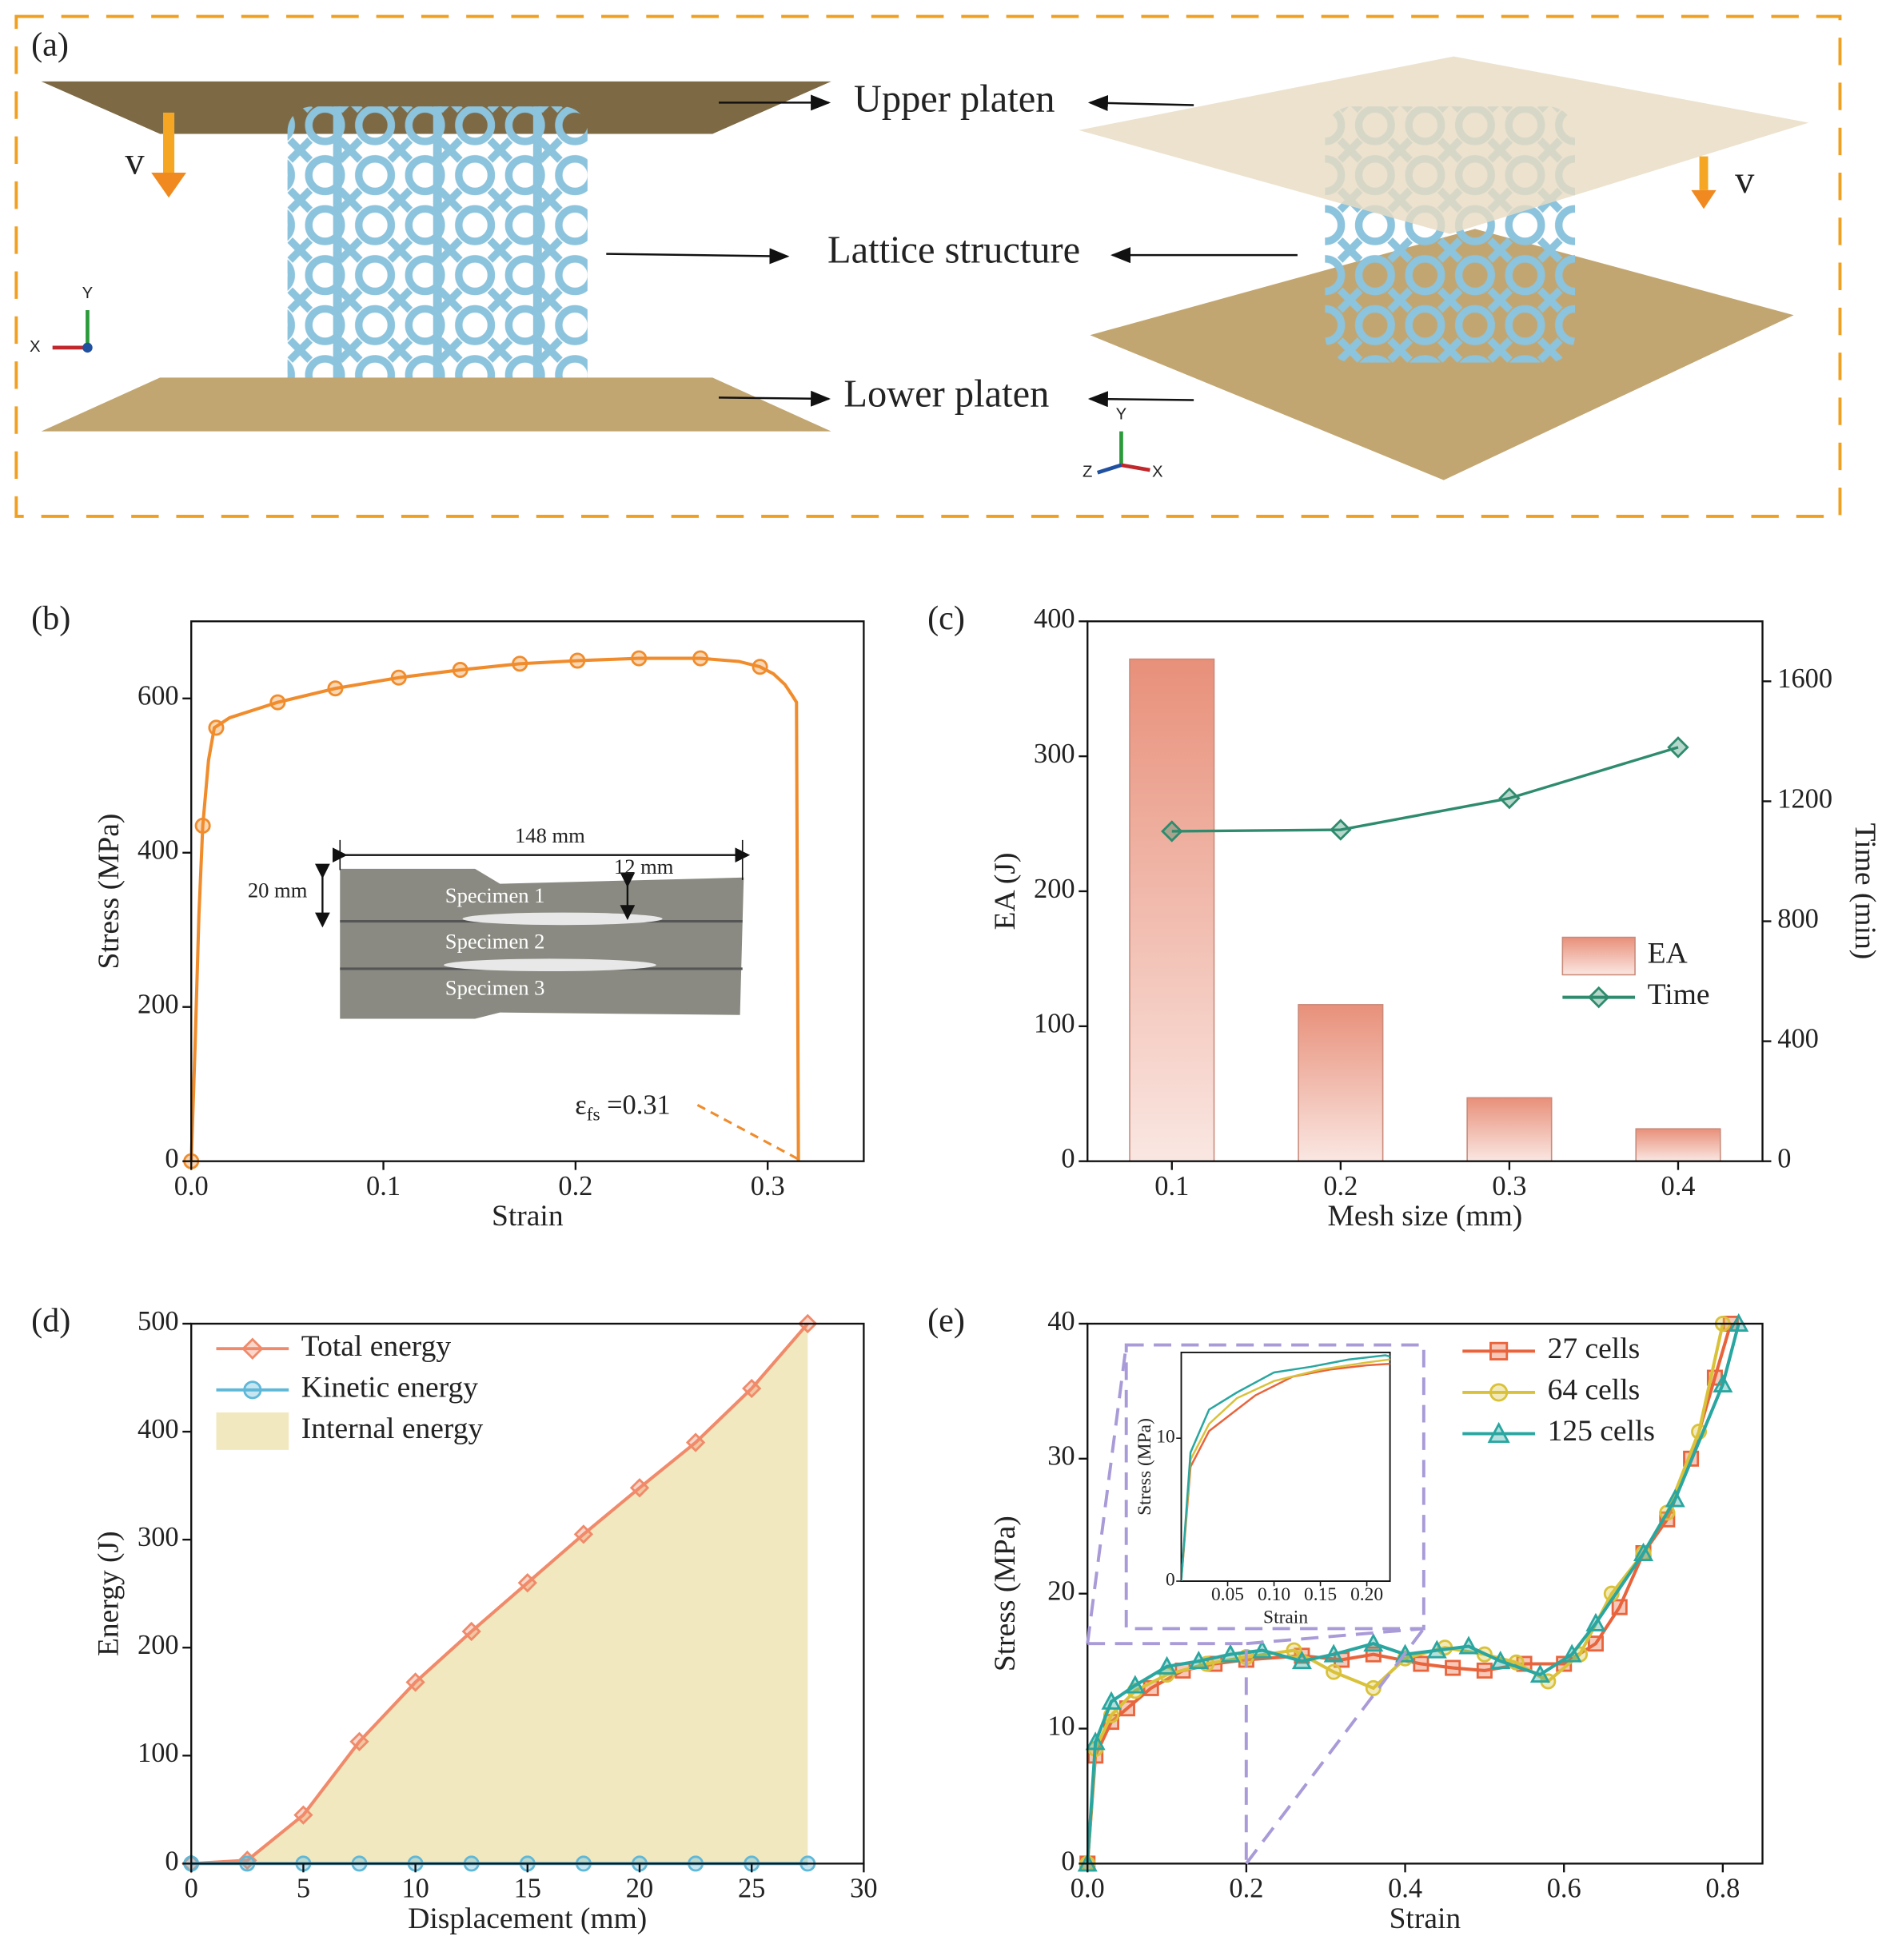 This screenshot has width=1890, height=1960. What do you see at coordinates (1804, 678) in the screenshot?
I see `y2-tick-label: 1600` at bounding box center [1804, 678].